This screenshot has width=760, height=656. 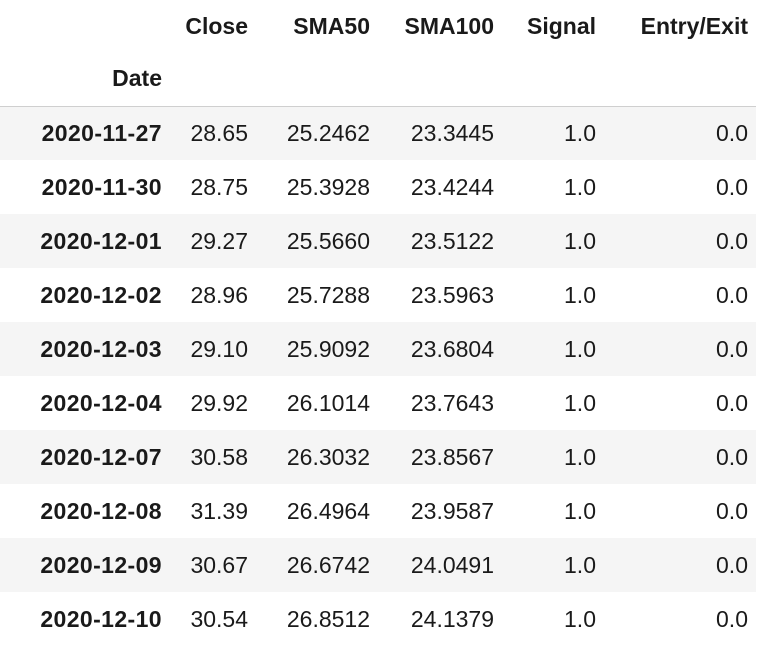 What do you see at coordinates (452, 510) in the screenshot?
I see `cell-sma100: 23.9587` at bounding box center [452, 510].